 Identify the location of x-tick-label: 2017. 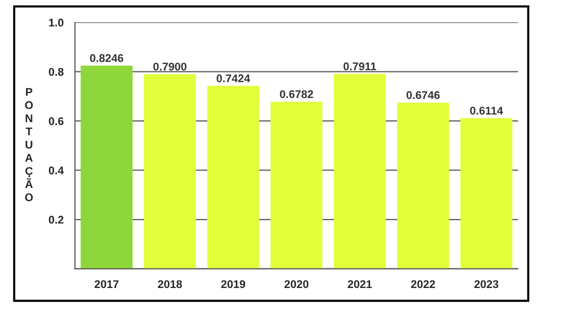
(106, 284).